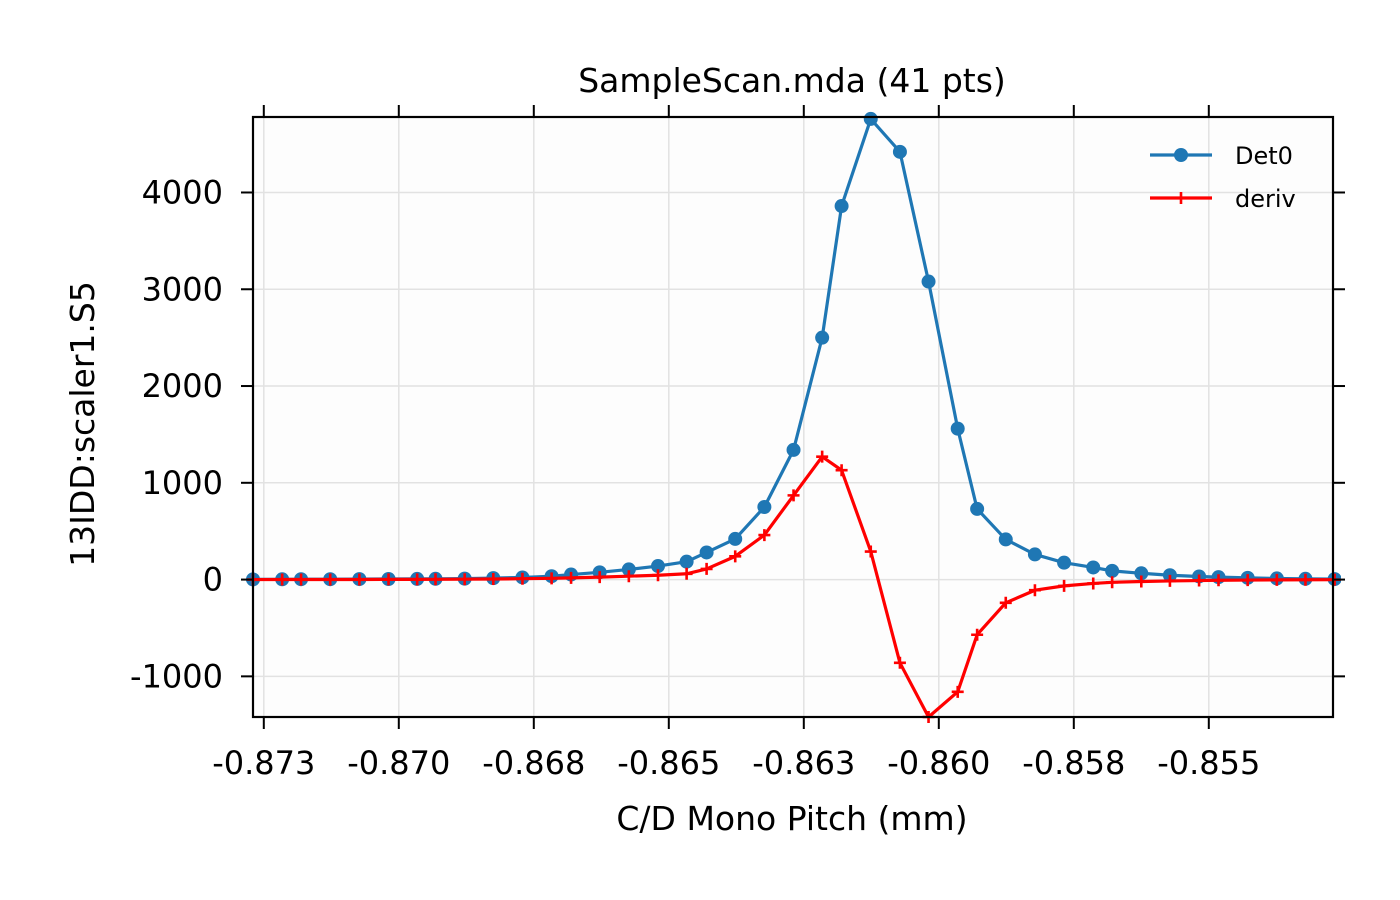 This screenshot has width=1400, height=900. I want to click on legend-item-det0: Det0, so click(1221, 156).